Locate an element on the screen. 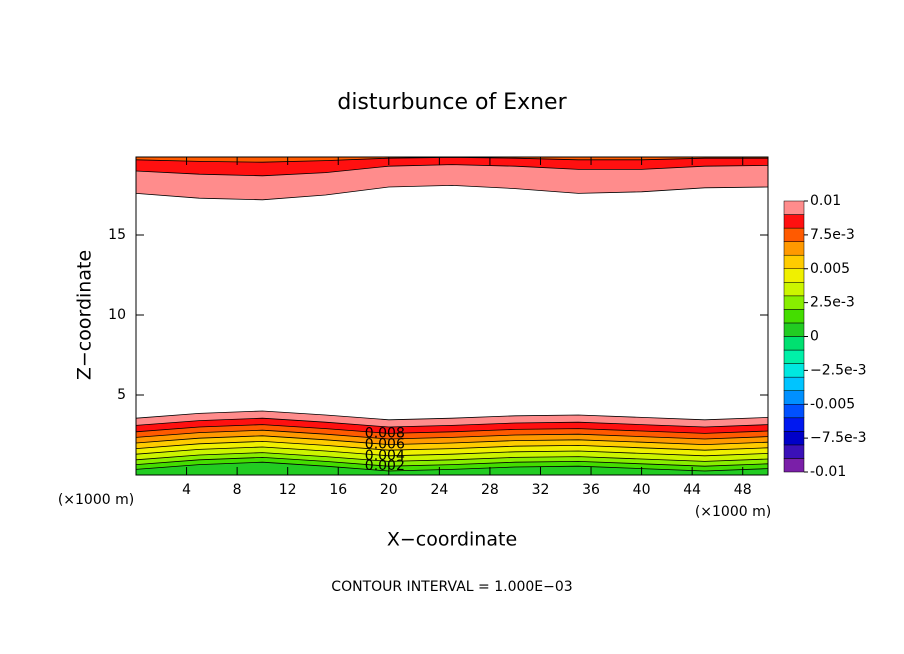 Image resolution: width=904 pixels, height=654 pixels. colorbar-tick-label: 0.01 is located at coordinates (825, 201).